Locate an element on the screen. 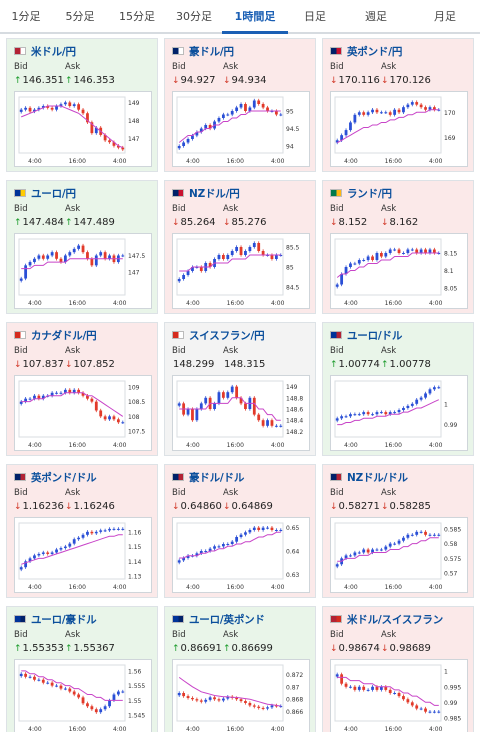 Image resolution: width=480 pixels, height=732 pixels. price-chart: 1.16 1.15 1.14 1.13 4:00 16:00 4:00 is located at coordinates (83, 555).